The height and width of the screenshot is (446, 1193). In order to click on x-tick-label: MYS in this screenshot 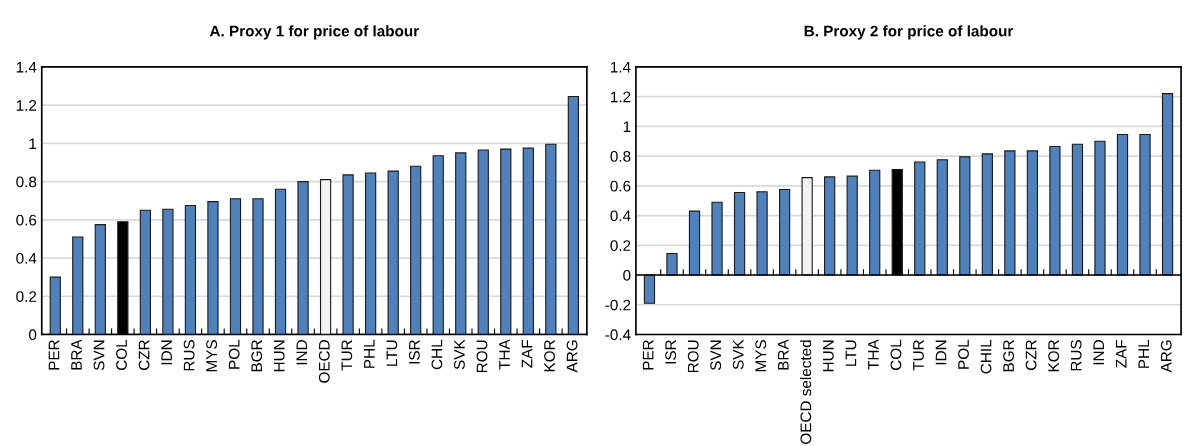, I will do `click(761, 356)`.